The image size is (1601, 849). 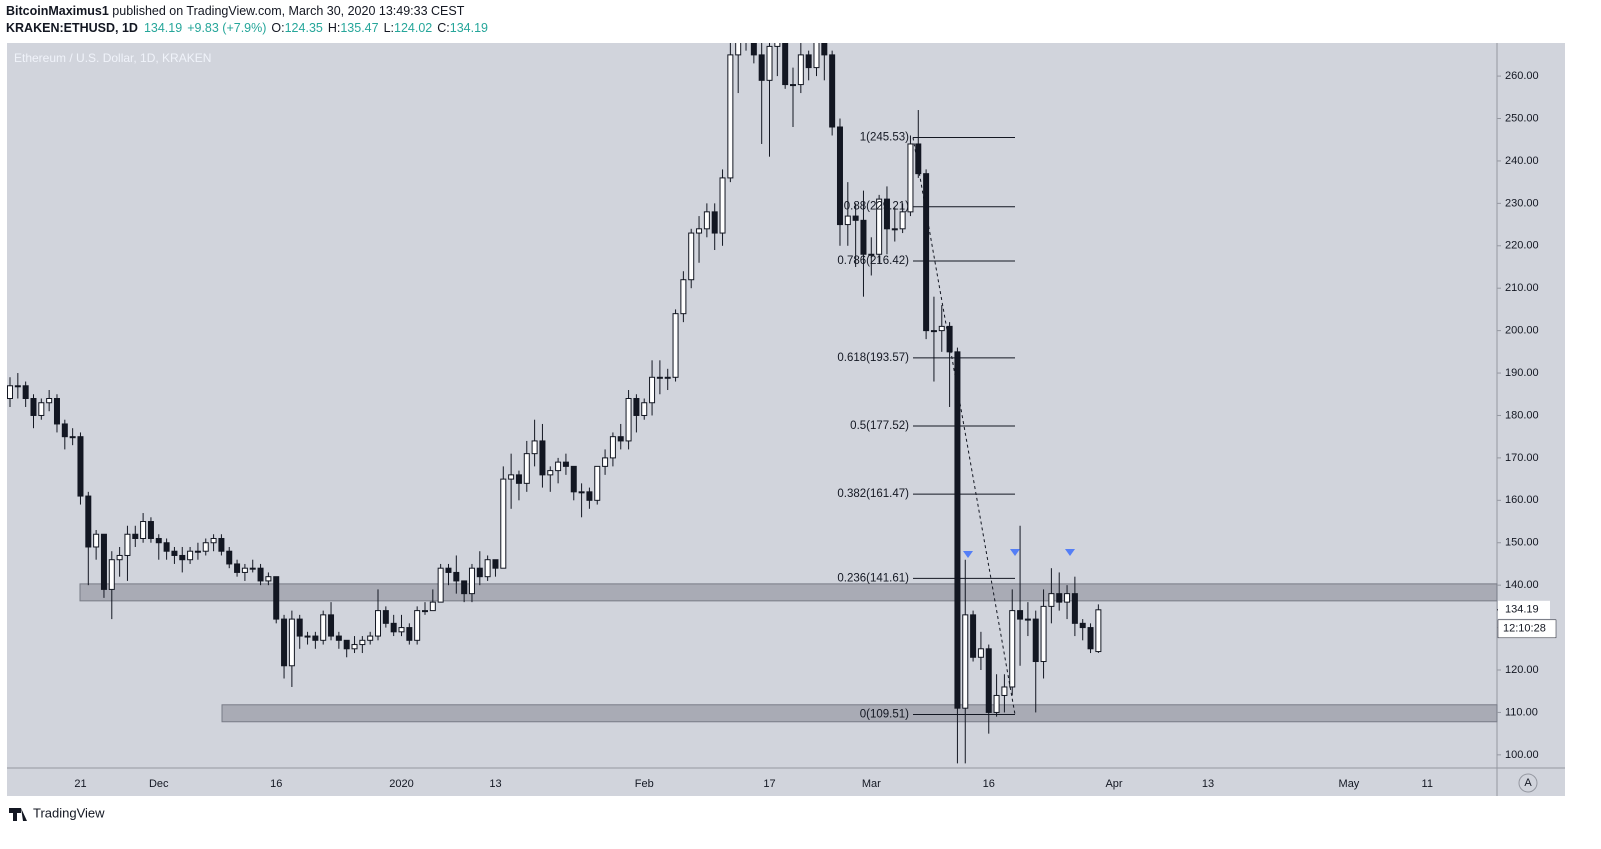 I want to click on auto-scale-label: A, so click(x=1528, y=783).